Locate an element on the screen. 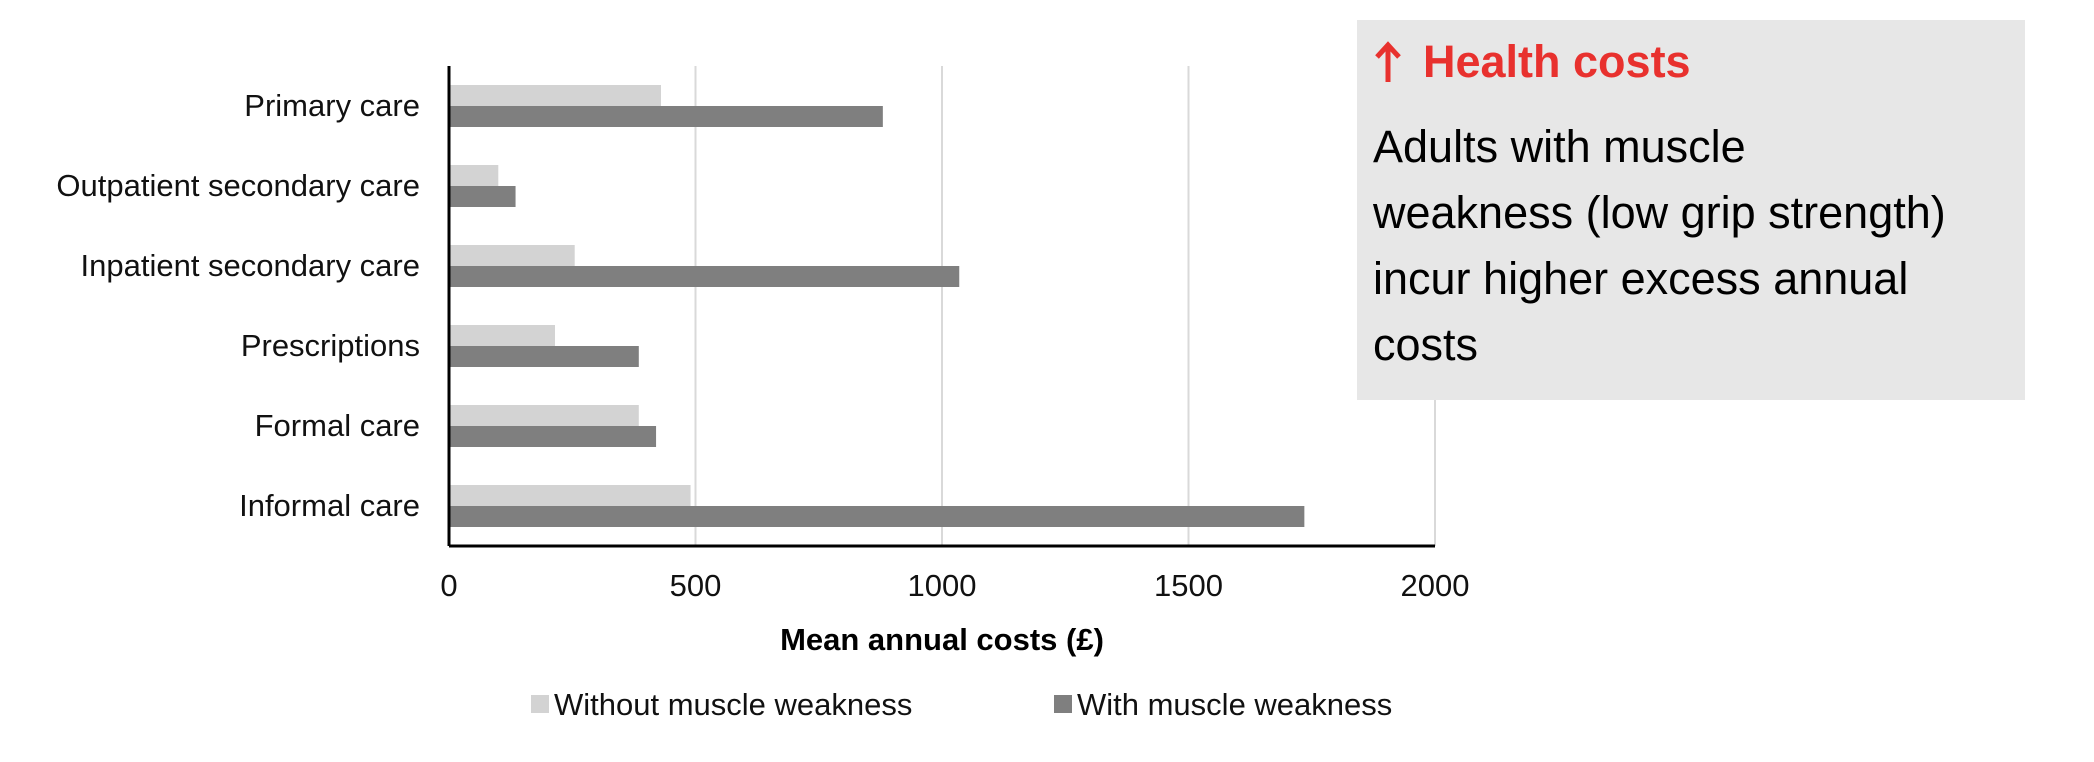 The image size is (2094, 762). callout-heading: Health costs is located at coordinates (1691, 62).